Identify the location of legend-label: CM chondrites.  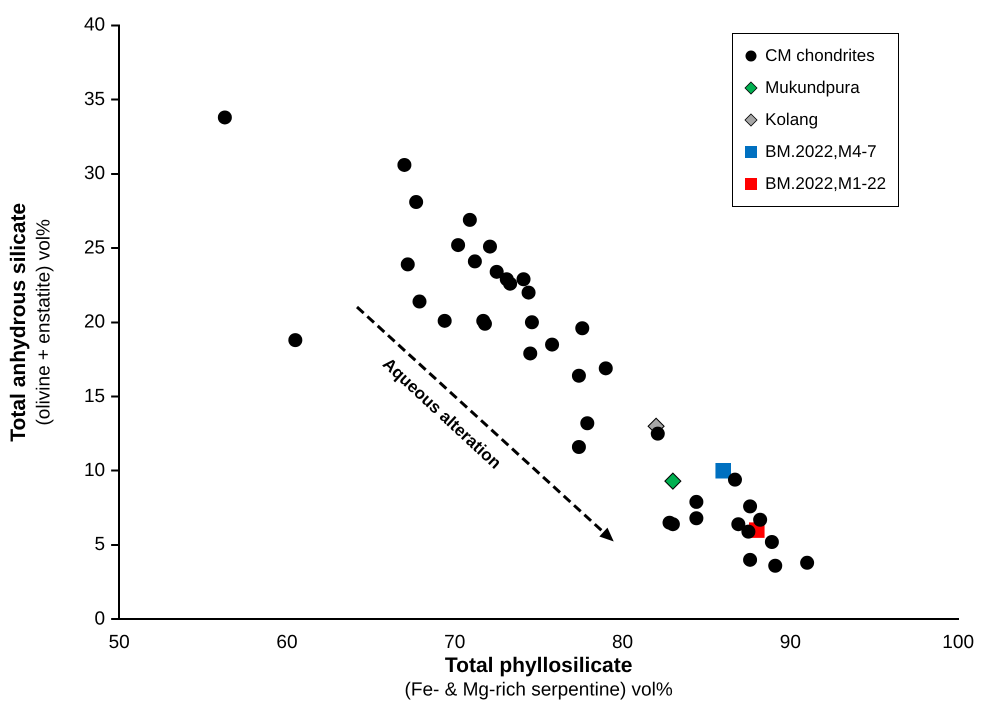
(820, 56).